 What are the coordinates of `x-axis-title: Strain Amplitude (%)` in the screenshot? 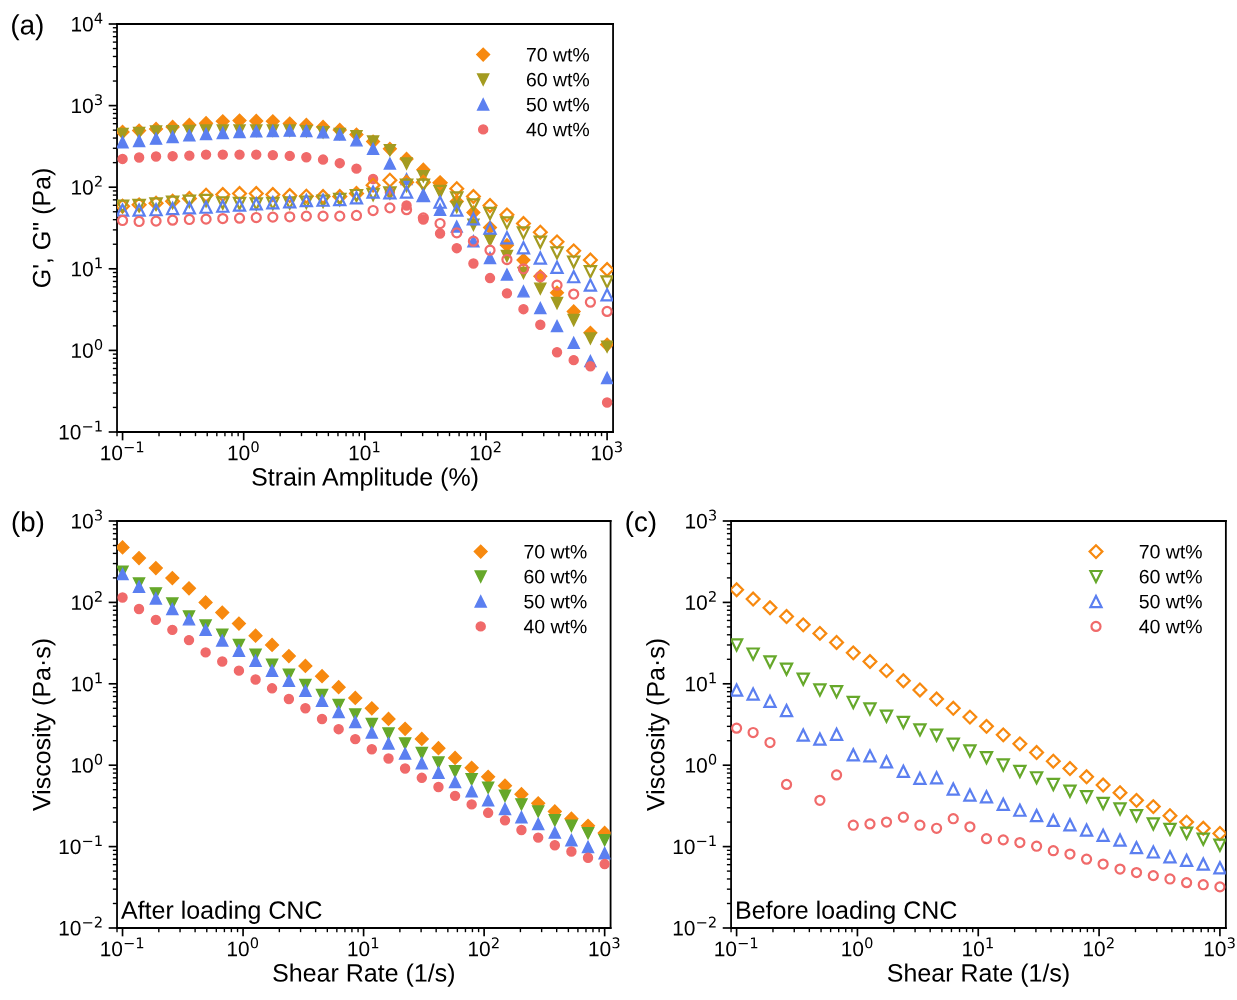 It's located at (365, 479).